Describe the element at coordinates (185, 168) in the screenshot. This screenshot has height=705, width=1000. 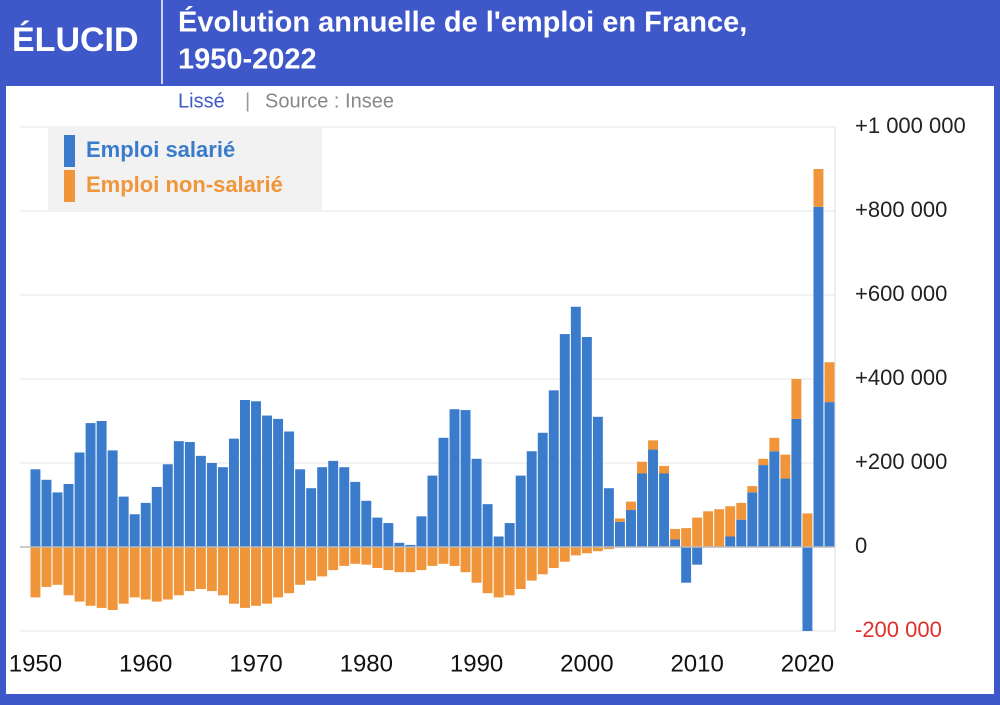
I see `legend-box` at that location.